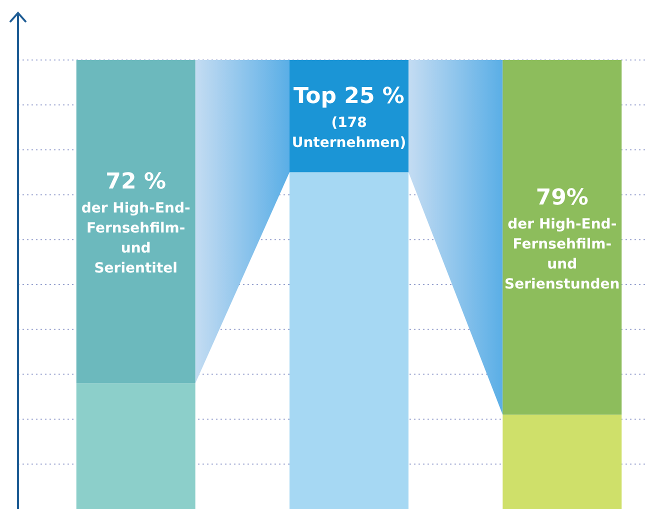 The width and height of the screenshot is (648, 509). What do you see at coordinates (562, 238) in the screenshot?
I see `data-label: 79% der High-End- Fernsehfilm- und Serienstunden` at bounding box center [562, 238].